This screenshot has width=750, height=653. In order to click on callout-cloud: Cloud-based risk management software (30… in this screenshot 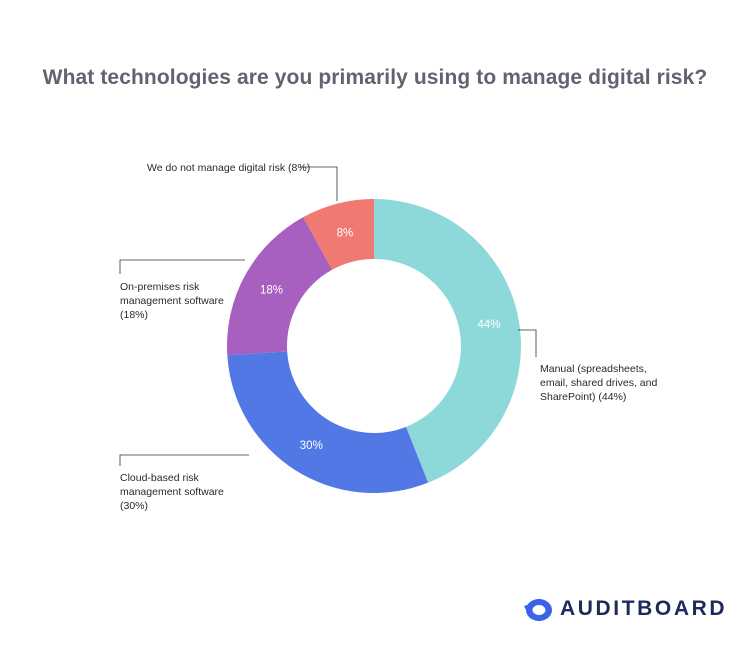, I will do `click(190, 492)`.